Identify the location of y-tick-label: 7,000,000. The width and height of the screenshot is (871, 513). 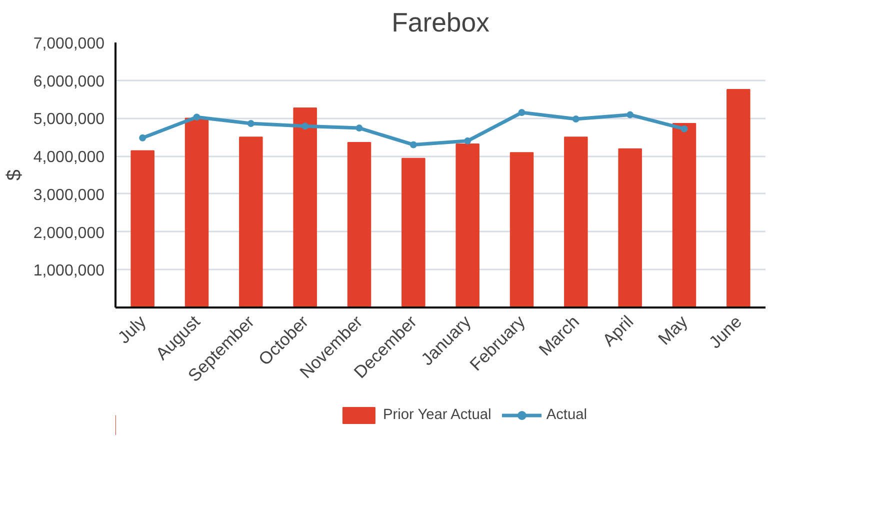
(69, 44).